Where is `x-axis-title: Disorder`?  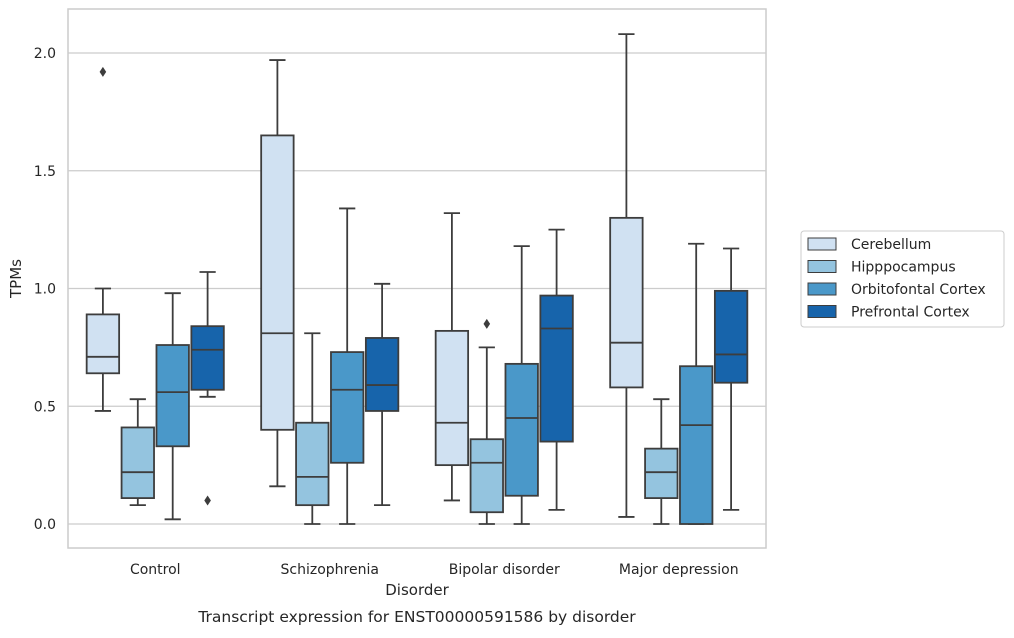
x-axis-title: Disorder is located at coordinates (417, 590).